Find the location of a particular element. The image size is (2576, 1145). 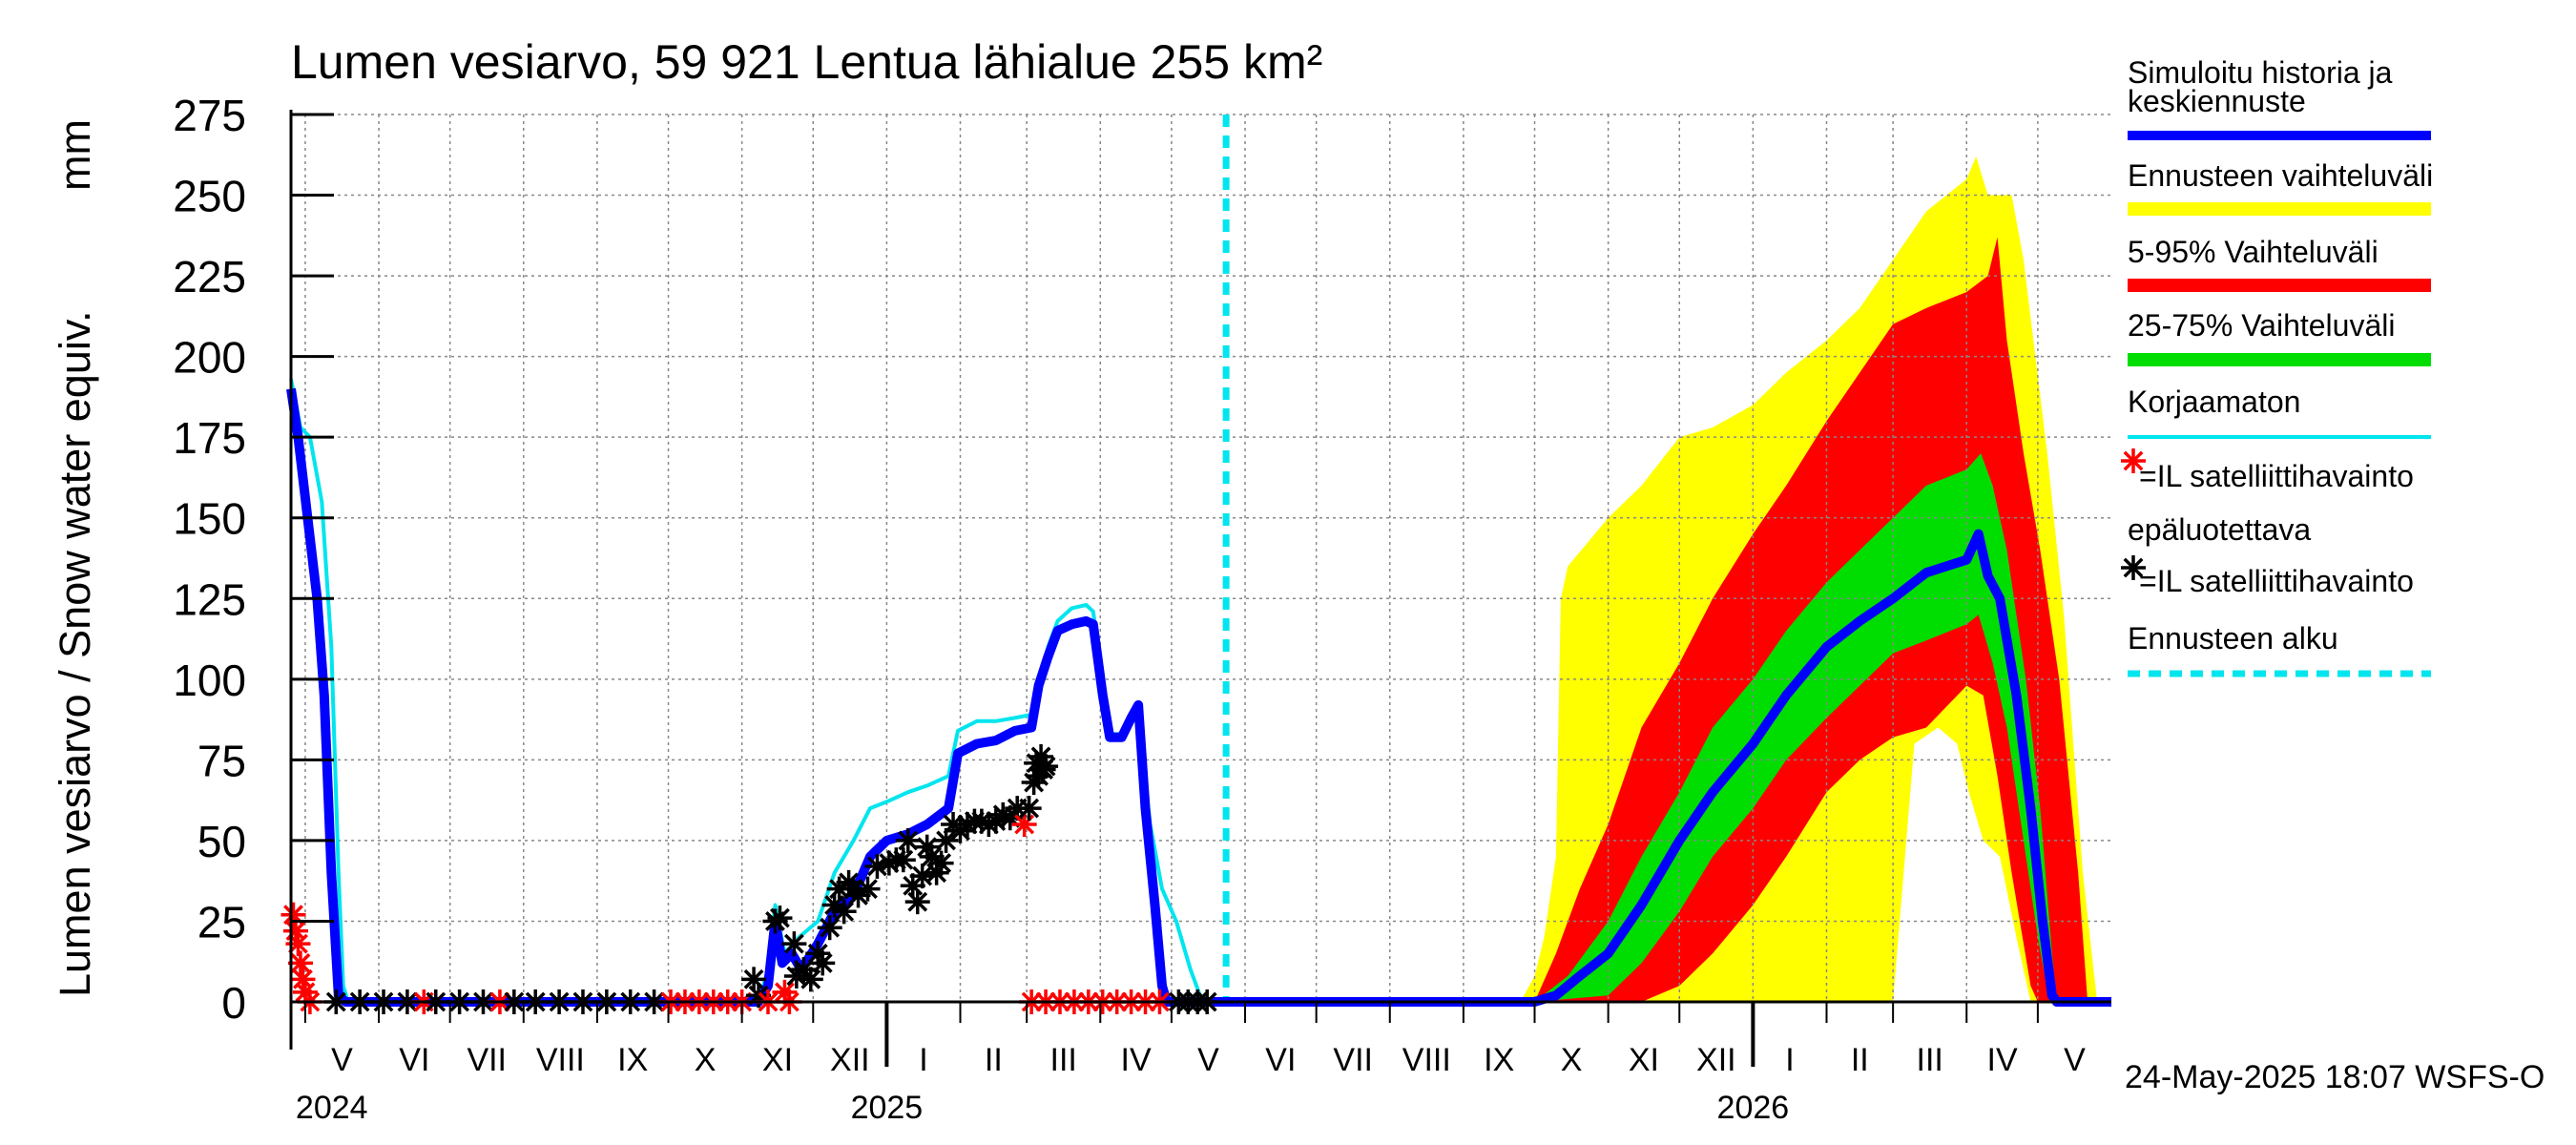

legend-star-reliable is located at coordinates (2133, 568).